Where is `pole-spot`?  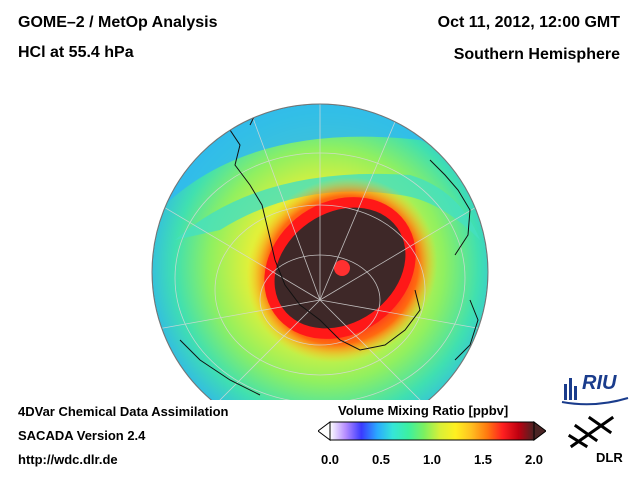 pole-spot is located at coordinates (342, 268).